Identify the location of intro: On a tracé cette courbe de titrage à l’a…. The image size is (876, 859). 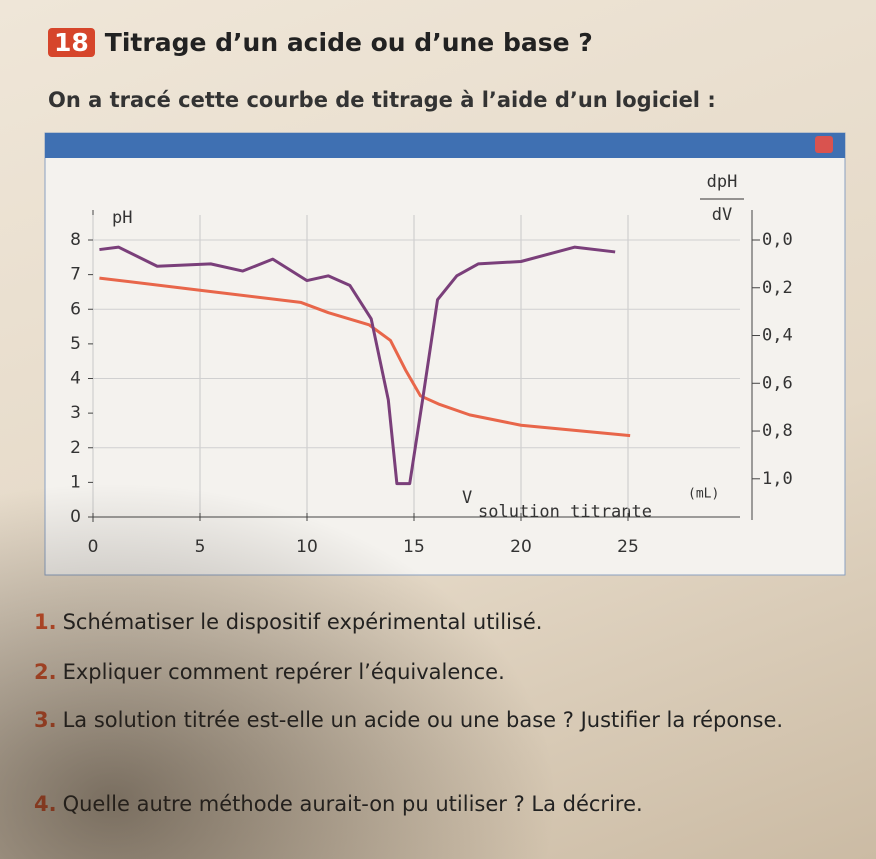
(382, 100).